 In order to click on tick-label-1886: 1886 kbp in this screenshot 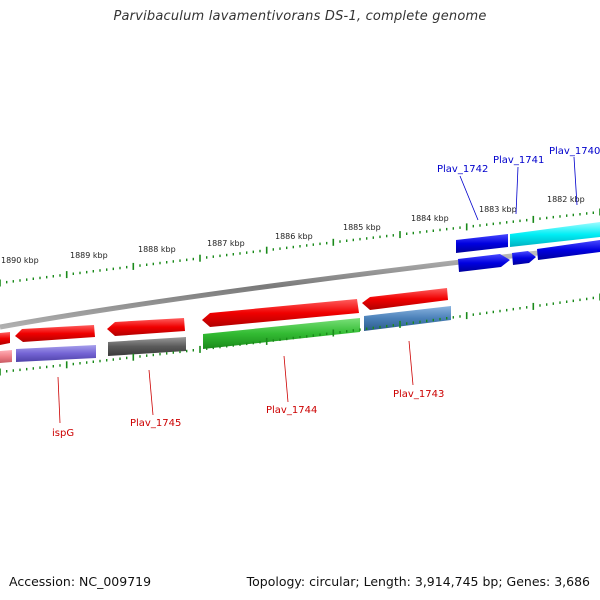, I will do `click(294, 236)`.